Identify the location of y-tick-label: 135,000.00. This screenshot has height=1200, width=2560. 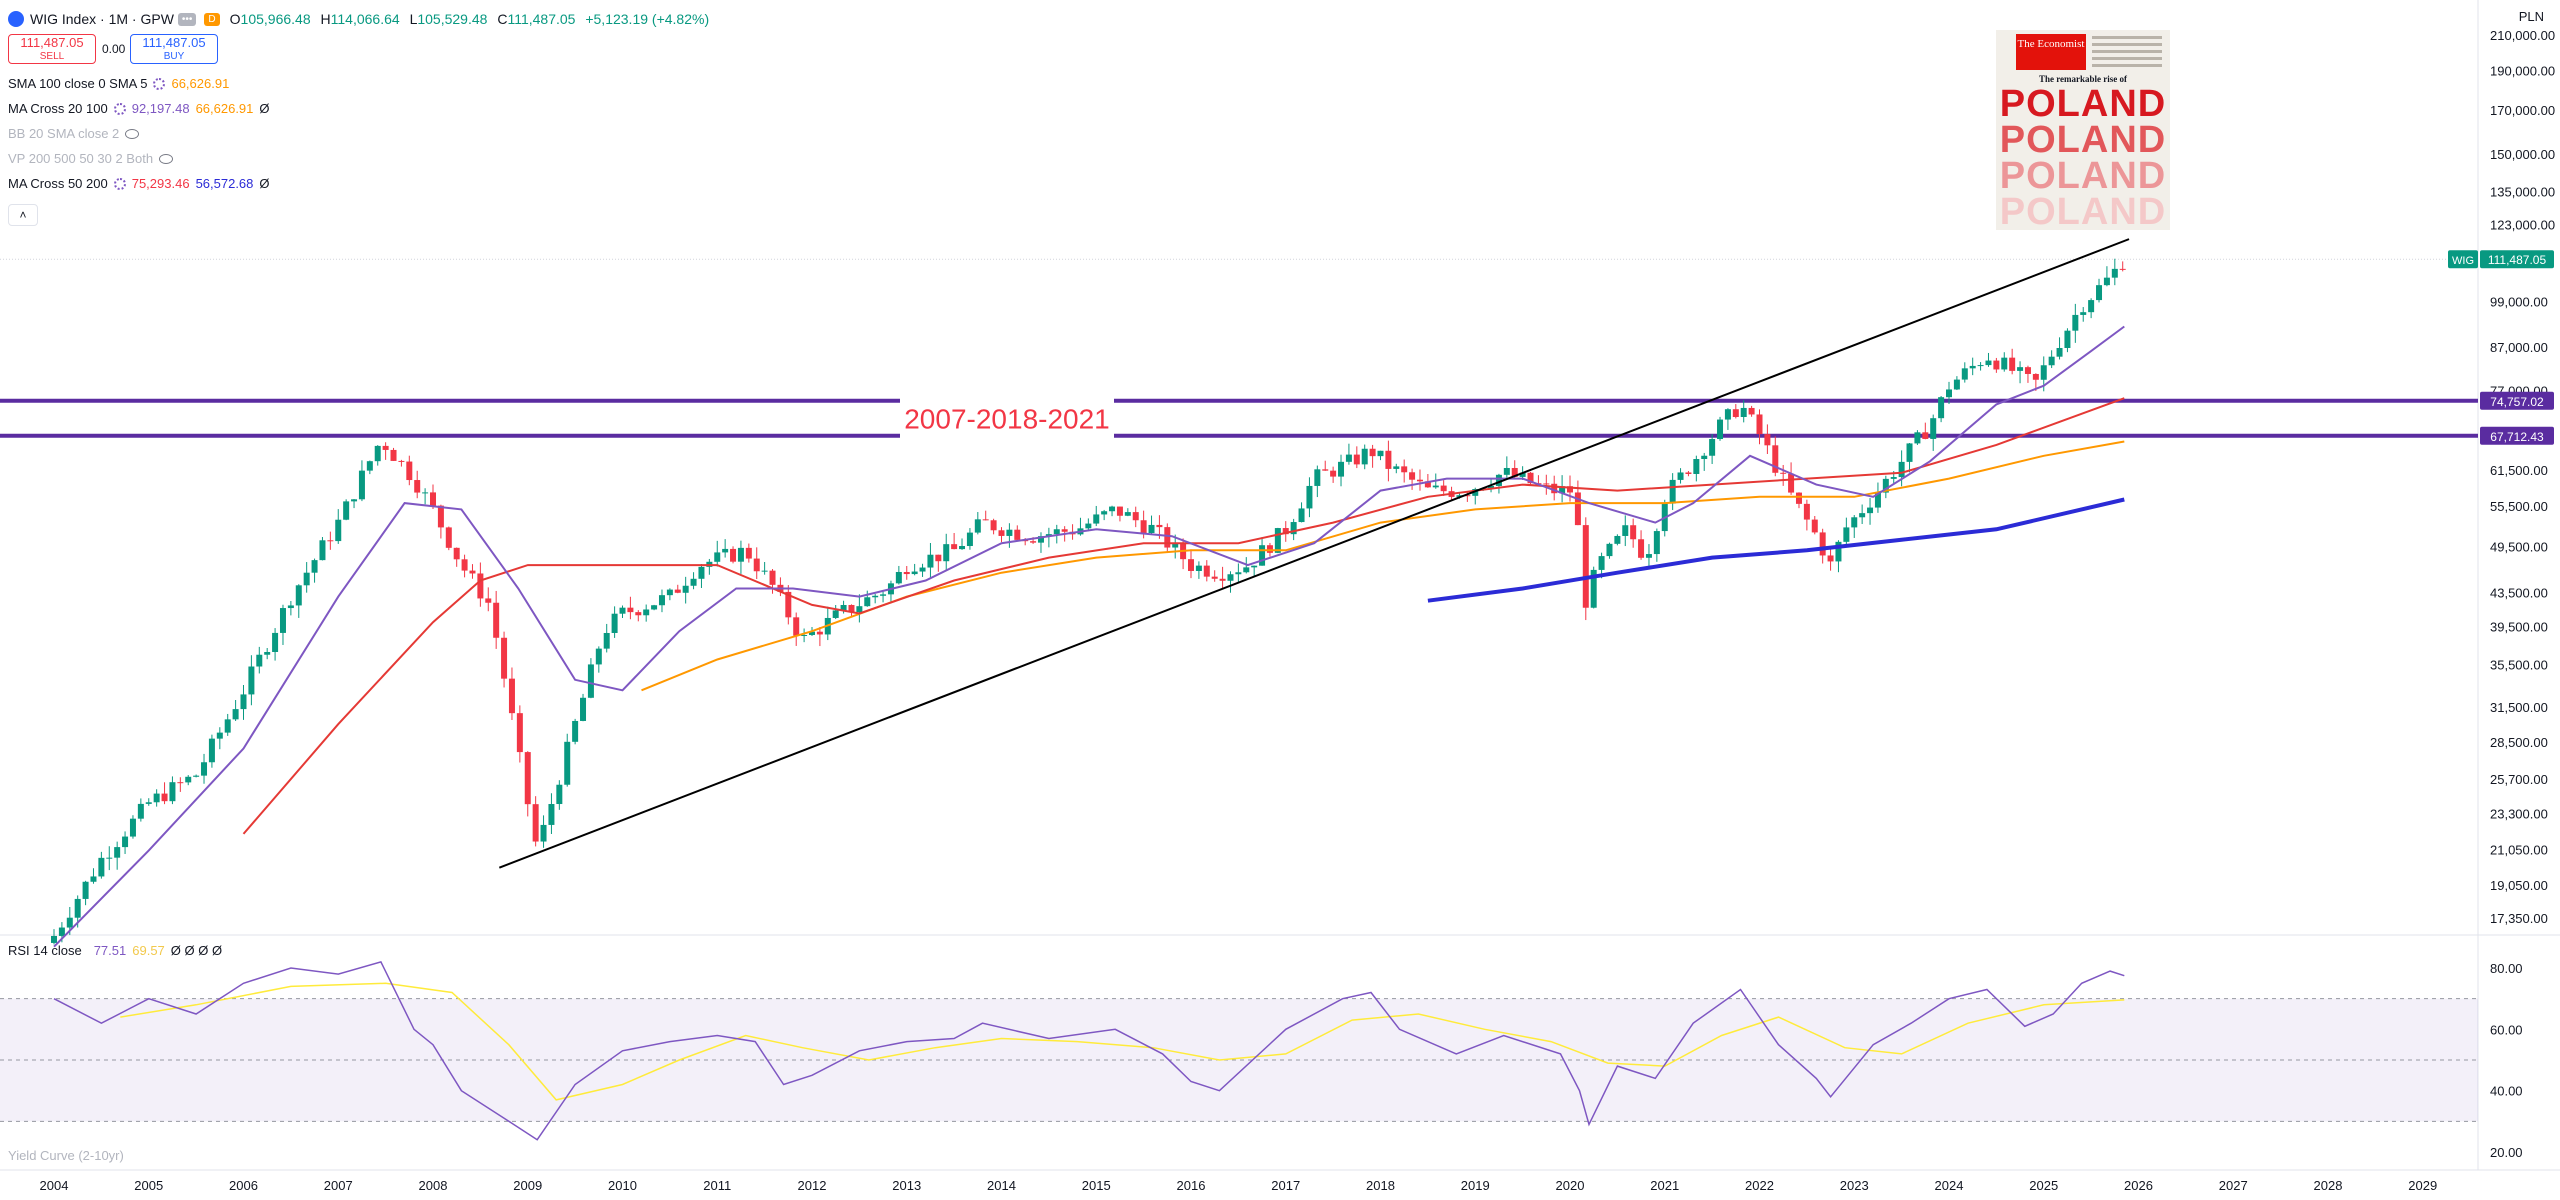
(2522, 191).